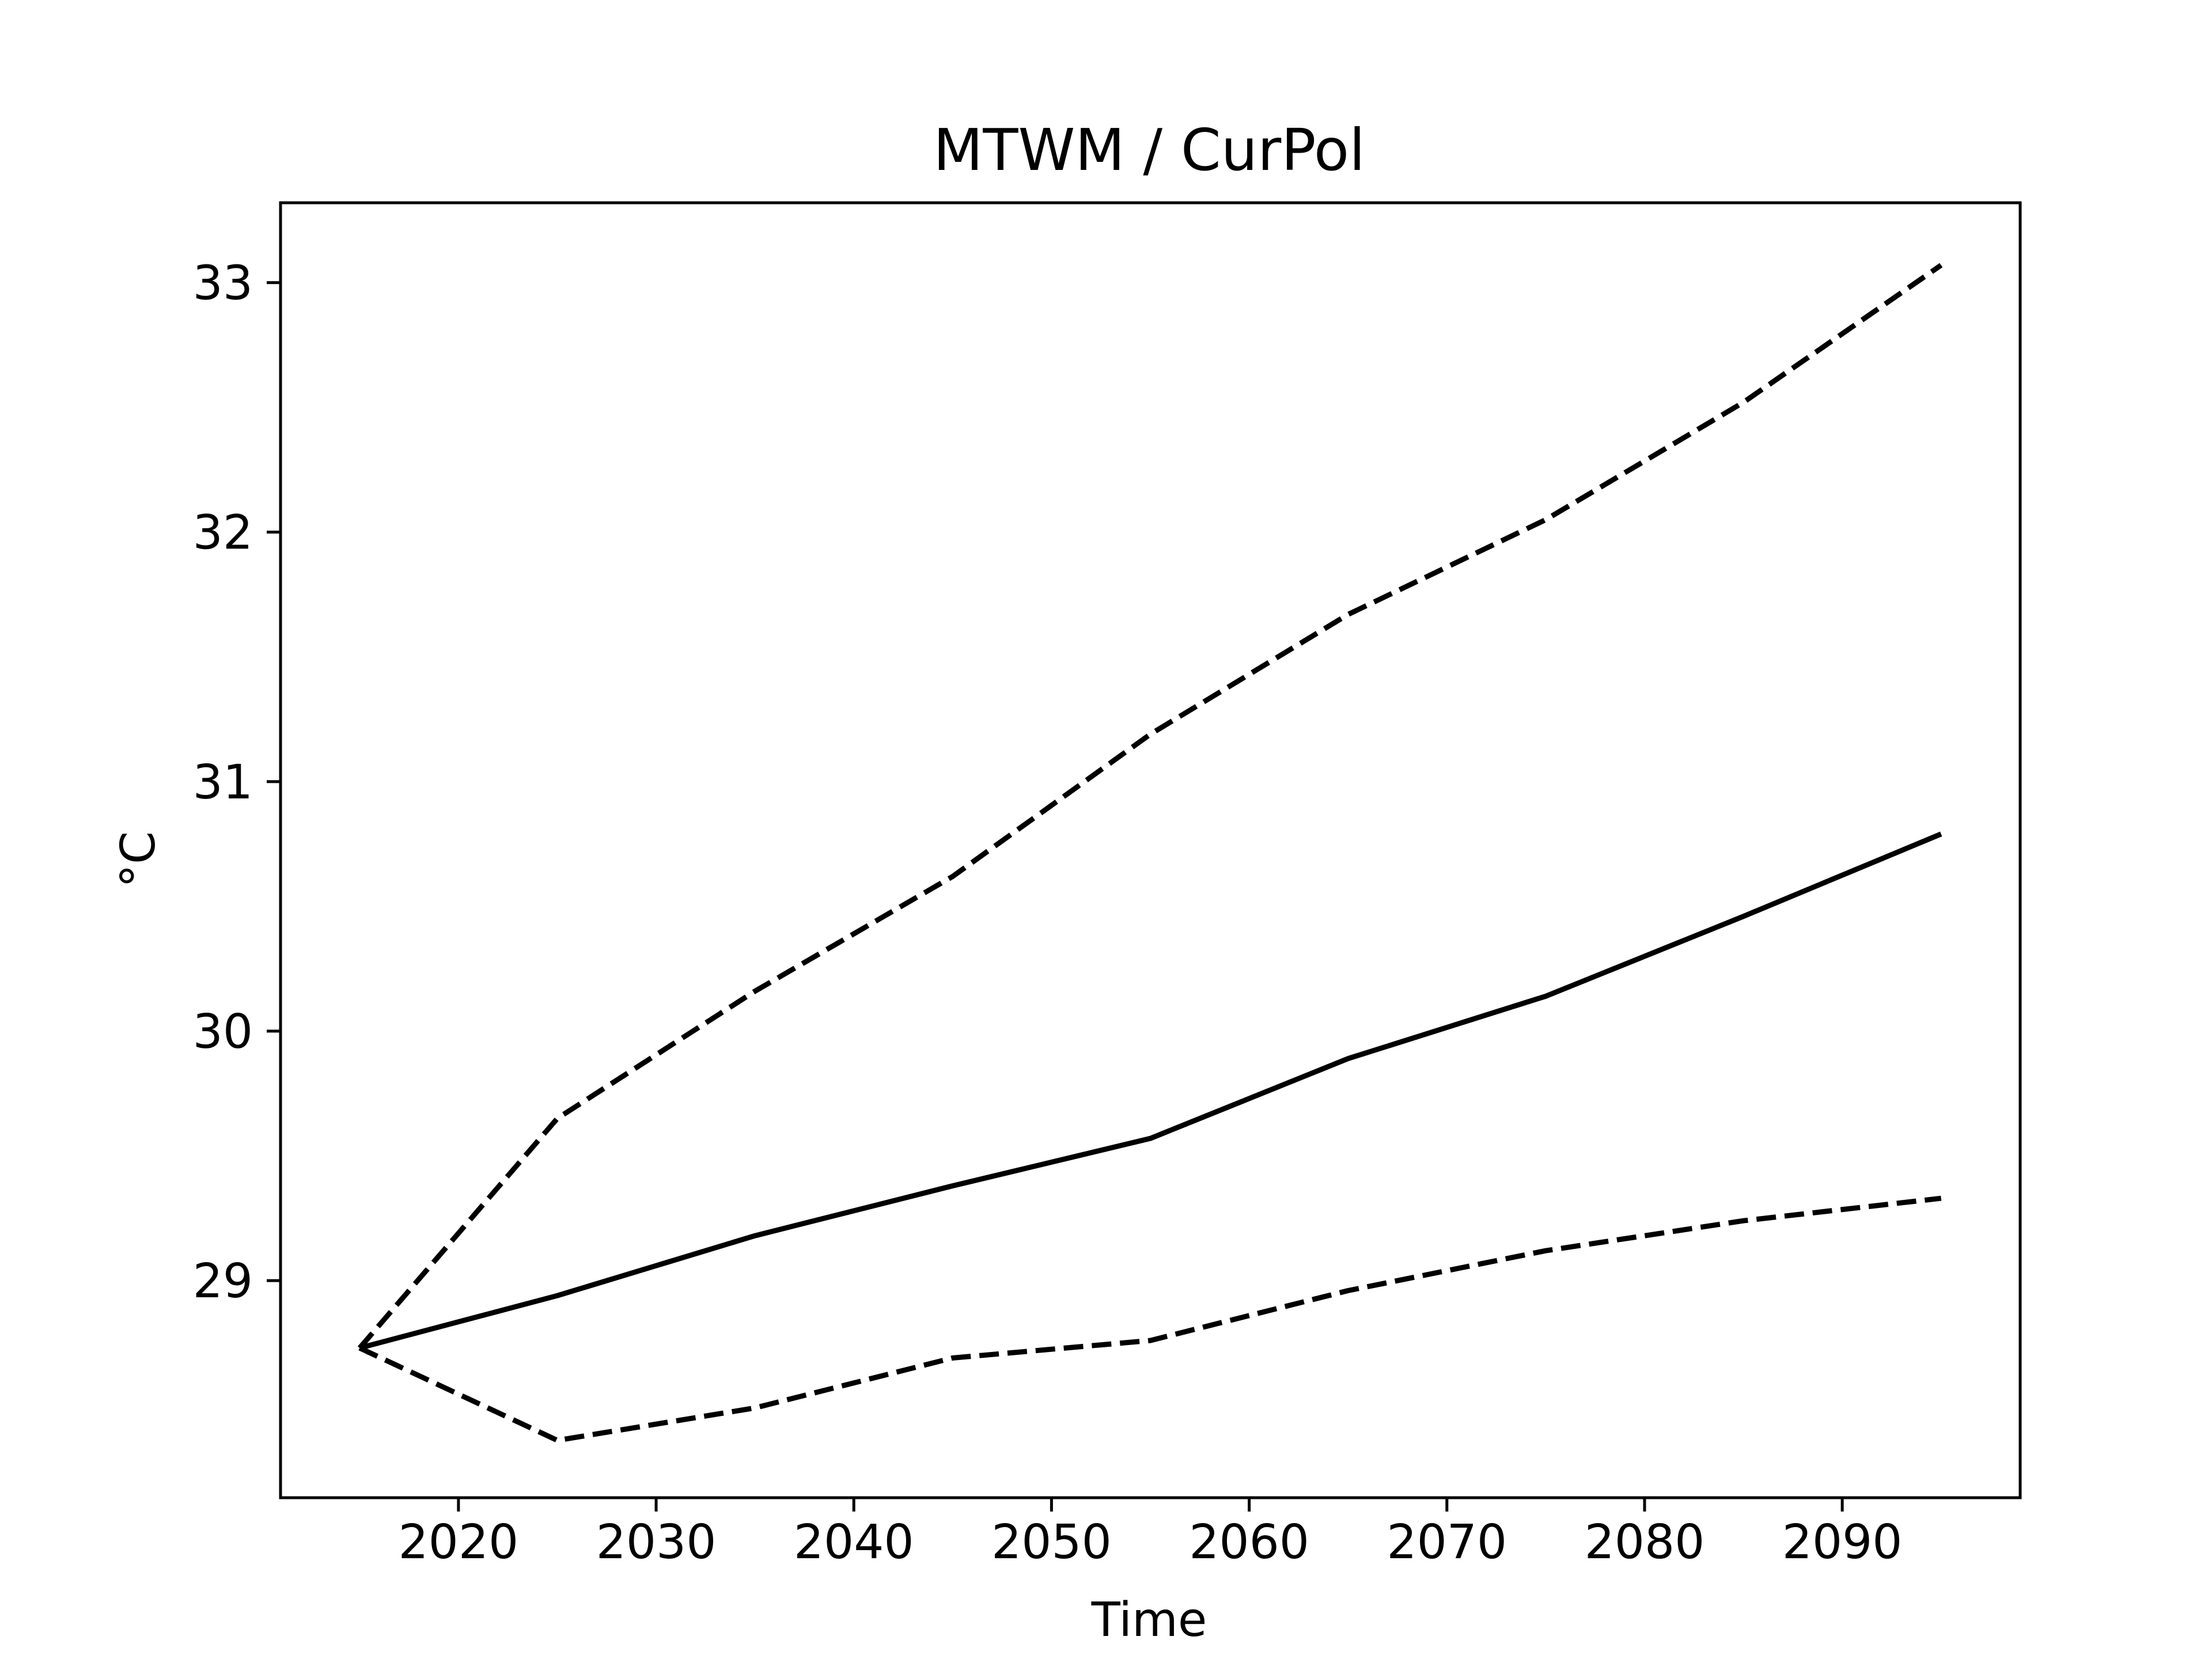 The height and width of the screenshot is (1659, 2212). Describe the element at coordinates (1051, 1542) in the screenshot. I see `x-tick-label-2050: 2050` at that location.